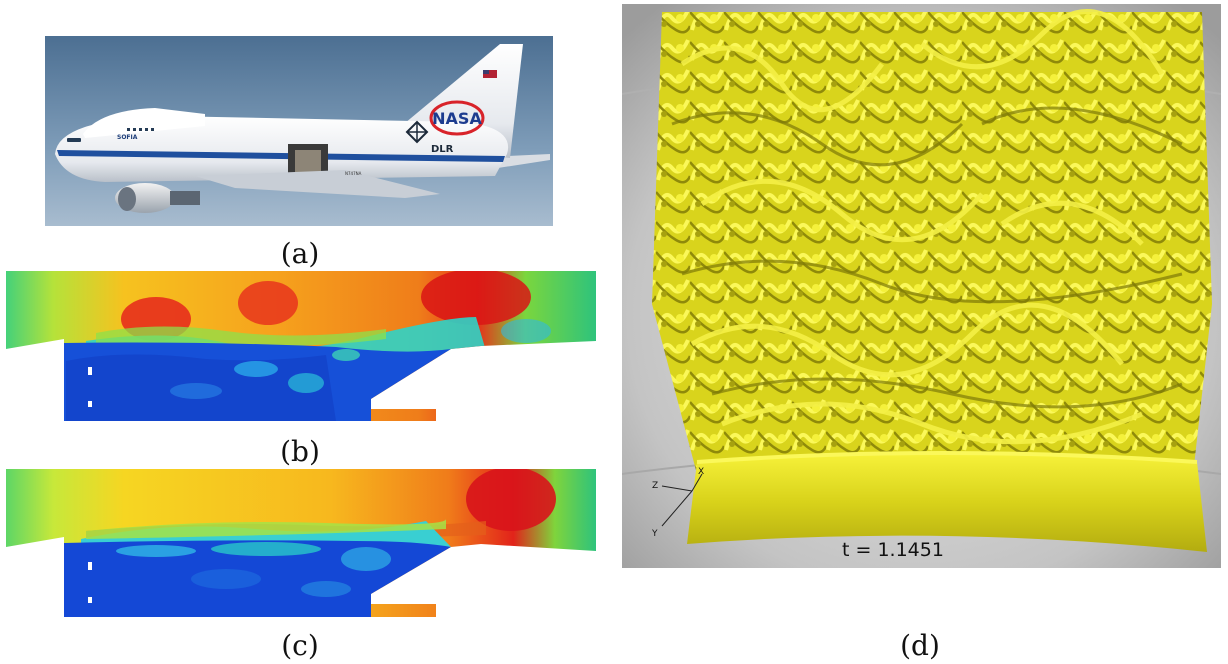  What do you see at coordinates (353, 173) in the screenshot?
I see `registration-text: N747NA` at bounding box center [353, 173].